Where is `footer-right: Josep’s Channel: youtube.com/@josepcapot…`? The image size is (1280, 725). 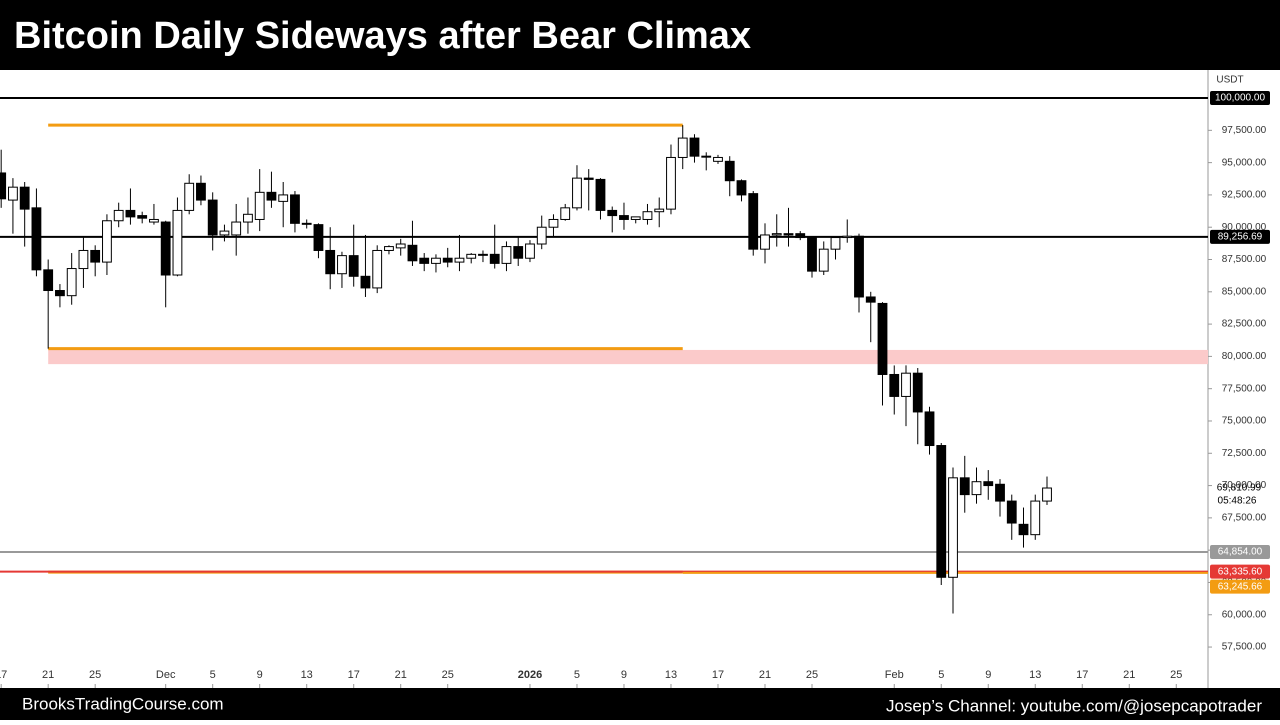 footer-right: Josep’s Channel: youtube.com/@josepcapot… is located at coordinates (1074, 705).